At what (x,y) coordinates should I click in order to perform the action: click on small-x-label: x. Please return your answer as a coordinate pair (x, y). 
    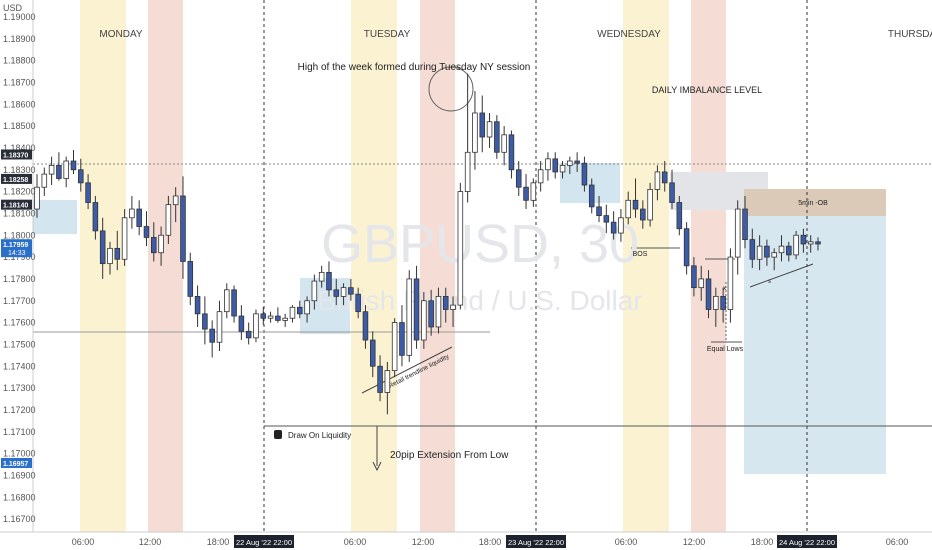
    Looking at the image, I should click on (724, 289).